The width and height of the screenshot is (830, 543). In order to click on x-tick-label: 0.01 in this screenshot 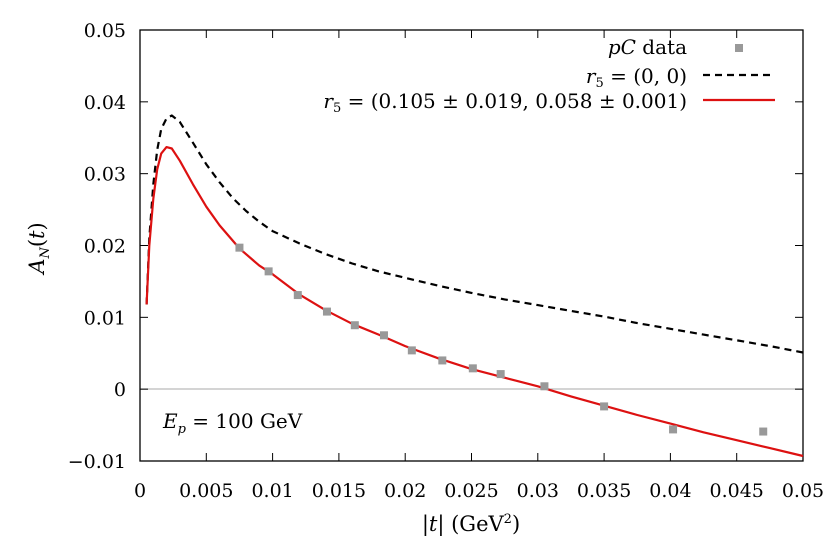, I will do `click(272, 491)`.